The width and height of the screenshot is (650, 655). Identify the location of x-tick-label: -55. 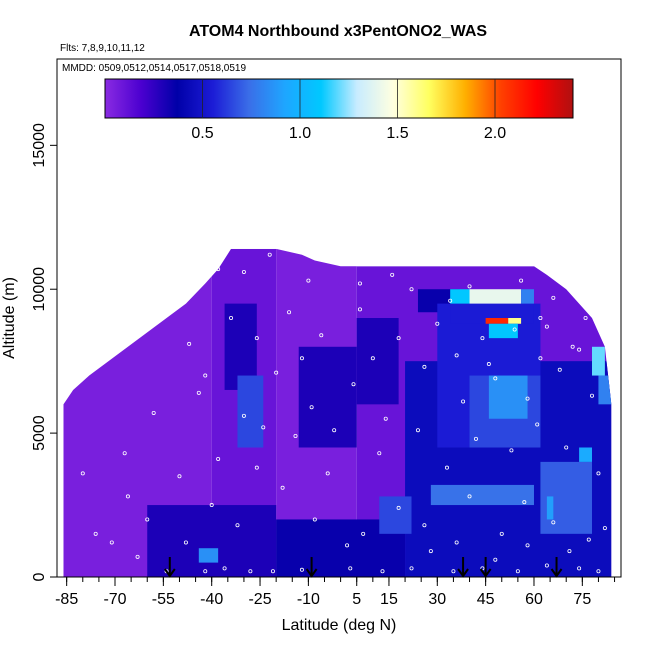
(163, 599).